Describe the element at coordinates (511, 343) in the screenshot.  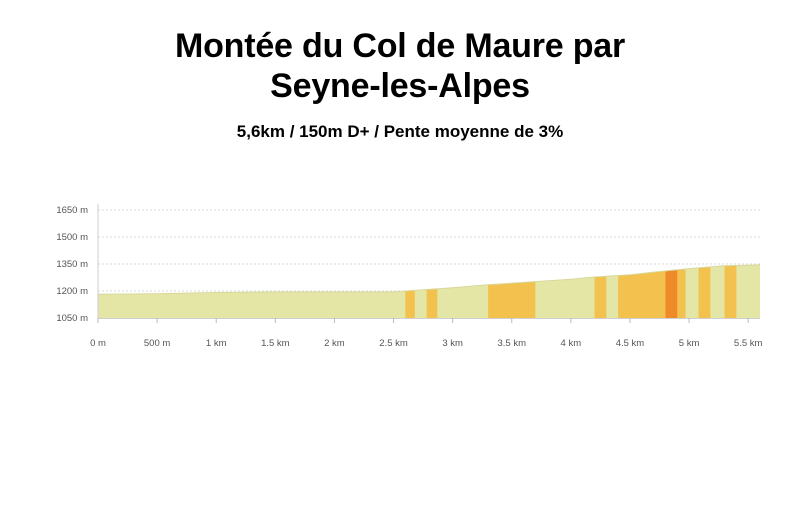
I see `x-tick-label: 3.5 km` at that location.